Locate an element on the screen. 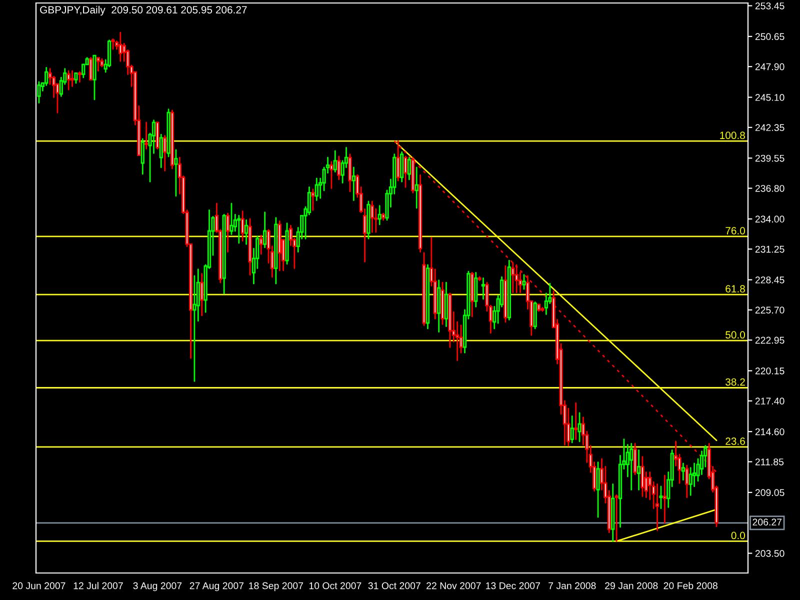 The width and height of the screenshot is (800, 600). y-tick-label: 222.95 is located at coordinates (769, 340).